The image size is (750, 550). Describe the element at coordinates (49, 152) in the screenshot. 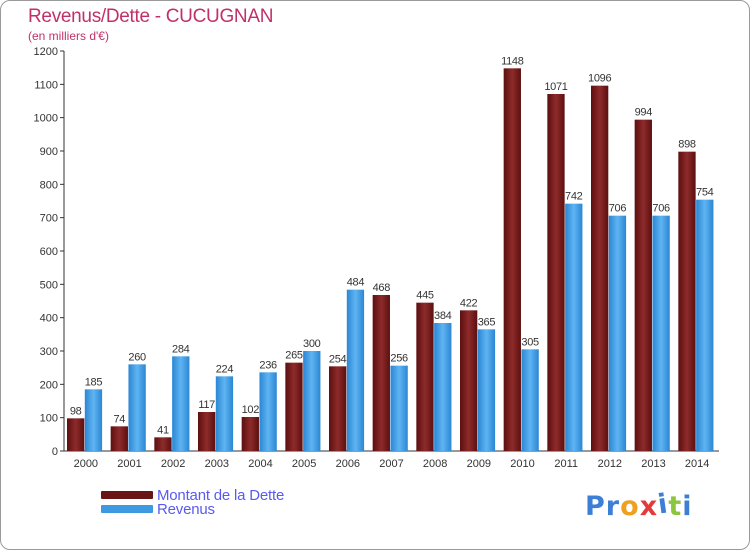

I see `y-tick-label: 900` at that location.